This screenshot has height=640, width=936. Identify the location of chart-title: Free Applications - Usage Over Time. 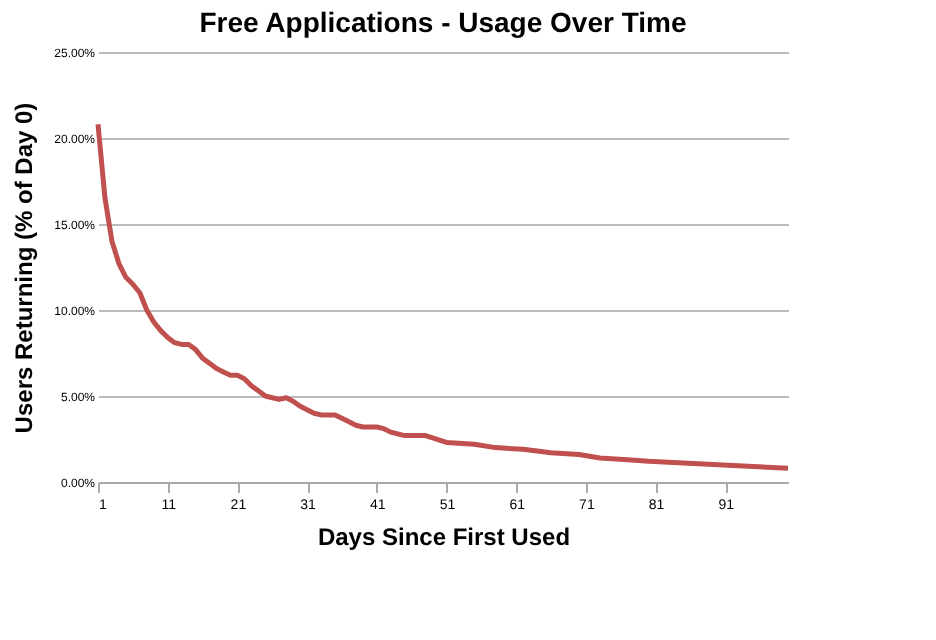
(443, 22).